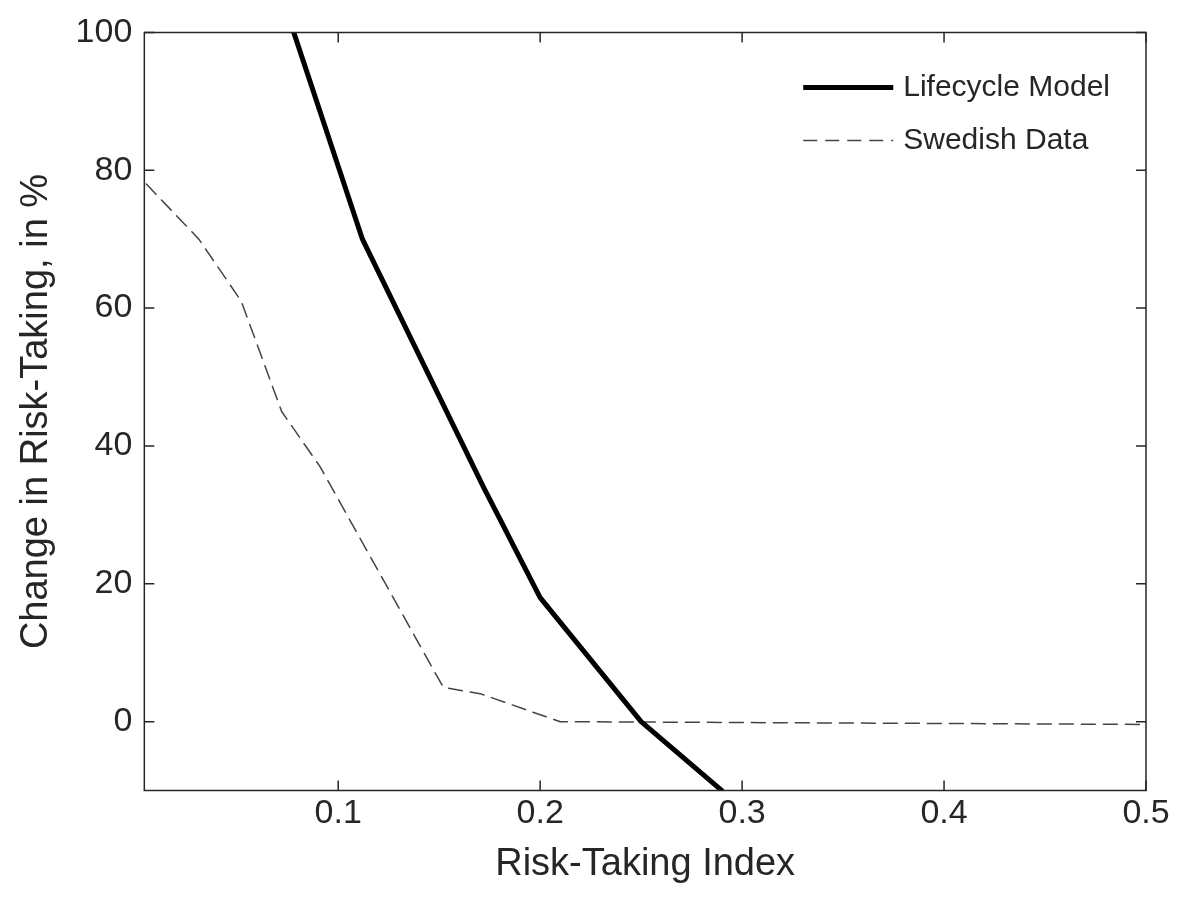 This screenshot has width=1182, height=901. I want to click on y-tick-label: 100, so click(104, 29).